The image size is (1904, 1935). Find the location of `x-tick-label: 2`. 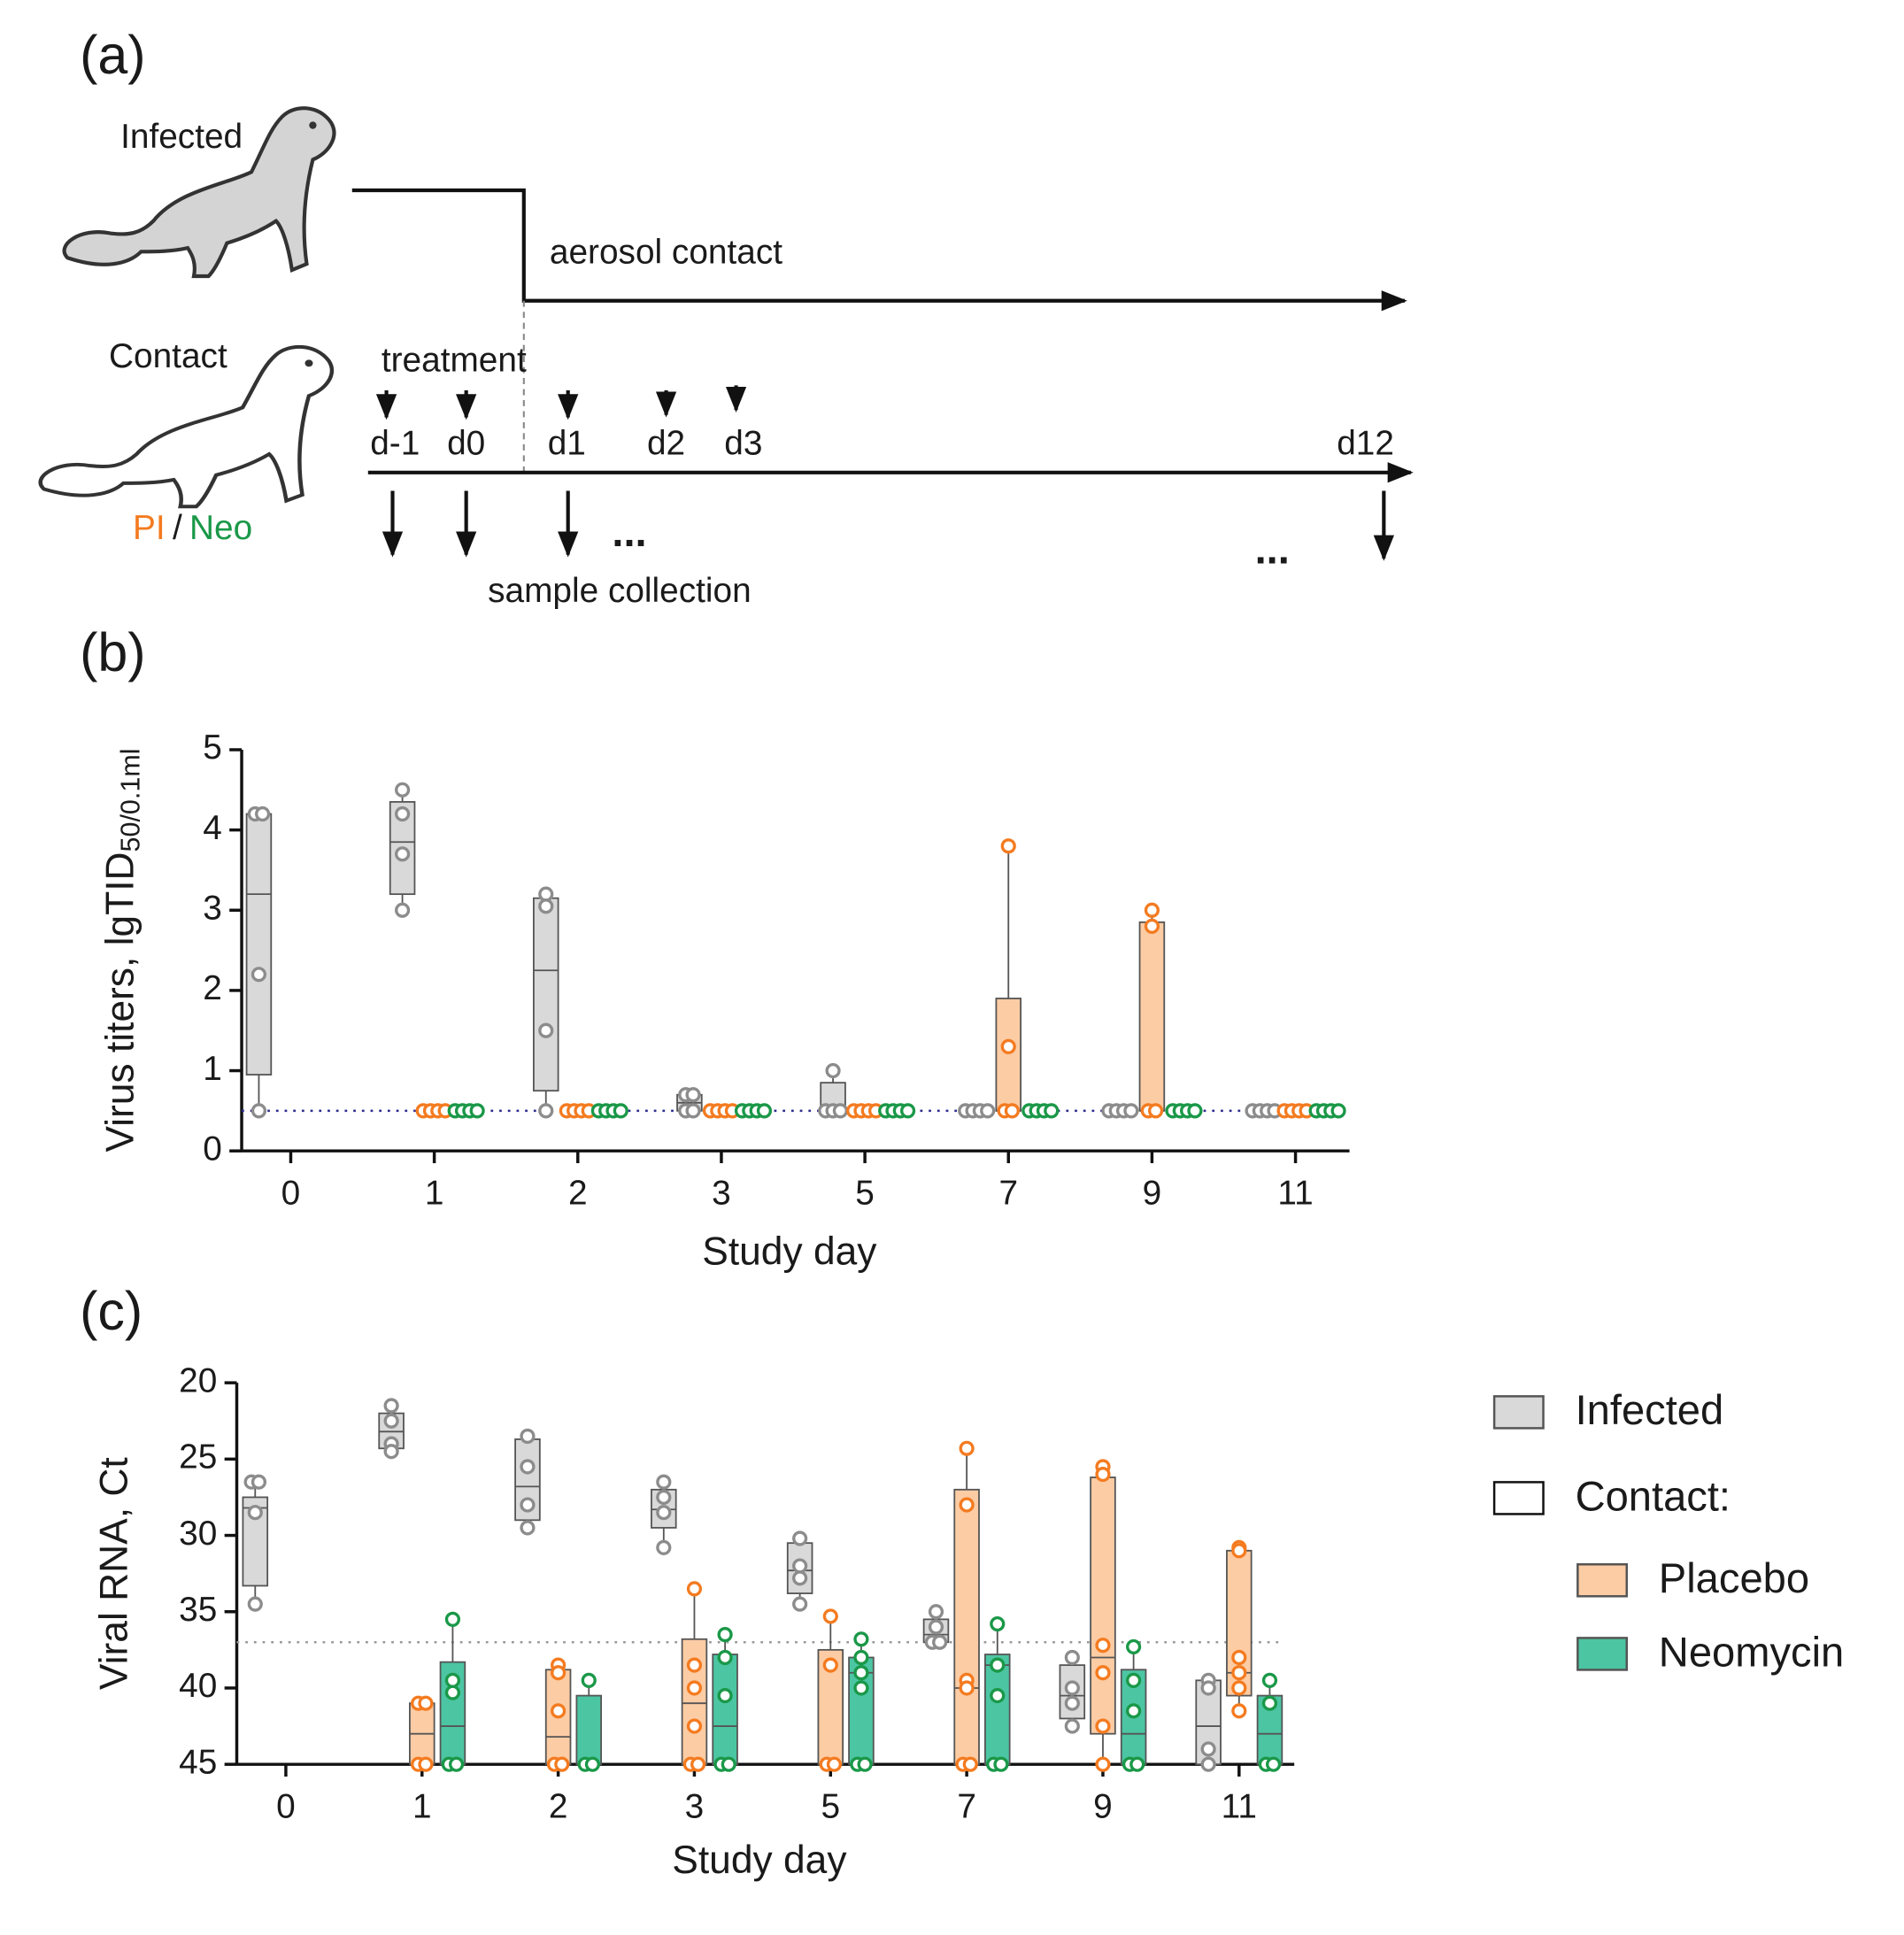

x-tick-label: 2 is located at coordinates (558, 1806).